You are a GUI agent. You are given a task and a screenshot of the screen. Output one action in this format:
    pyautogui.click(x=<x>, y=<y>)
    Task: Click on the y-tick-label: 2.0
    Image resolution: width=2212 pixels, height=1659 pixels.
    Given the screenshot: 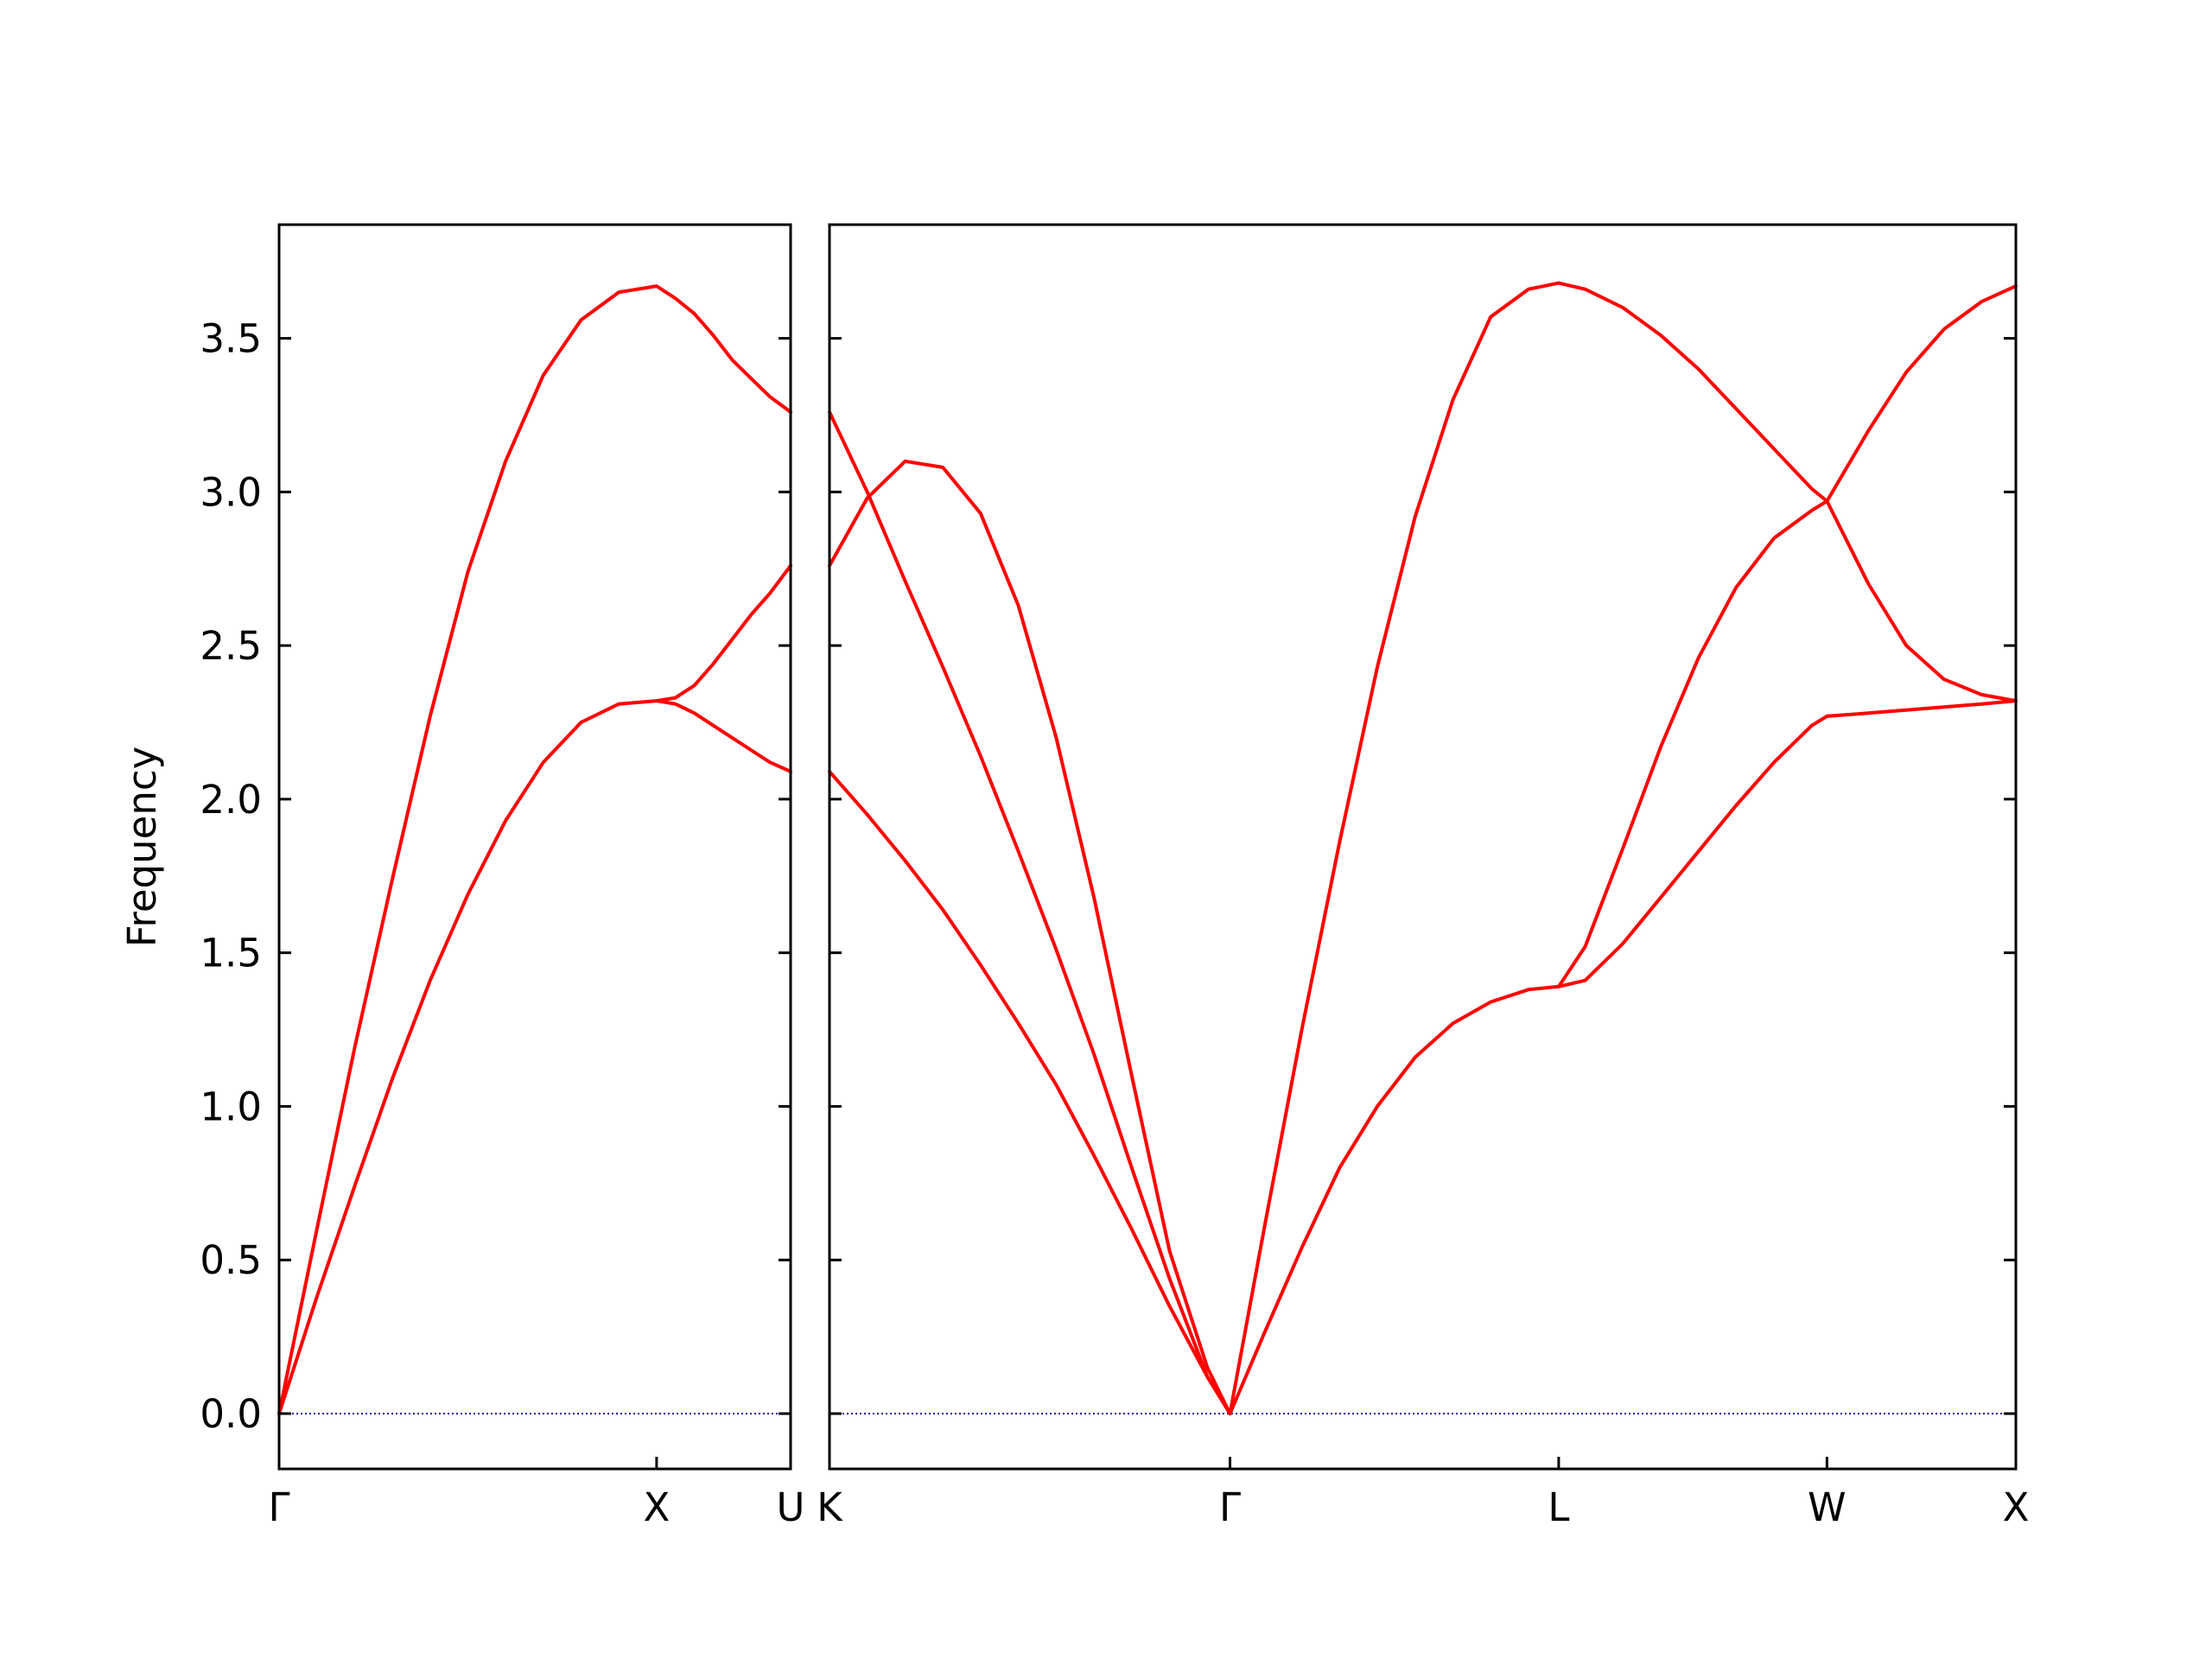 What is the action you would take?
    pyautogui.click(x=231, y=800)
    